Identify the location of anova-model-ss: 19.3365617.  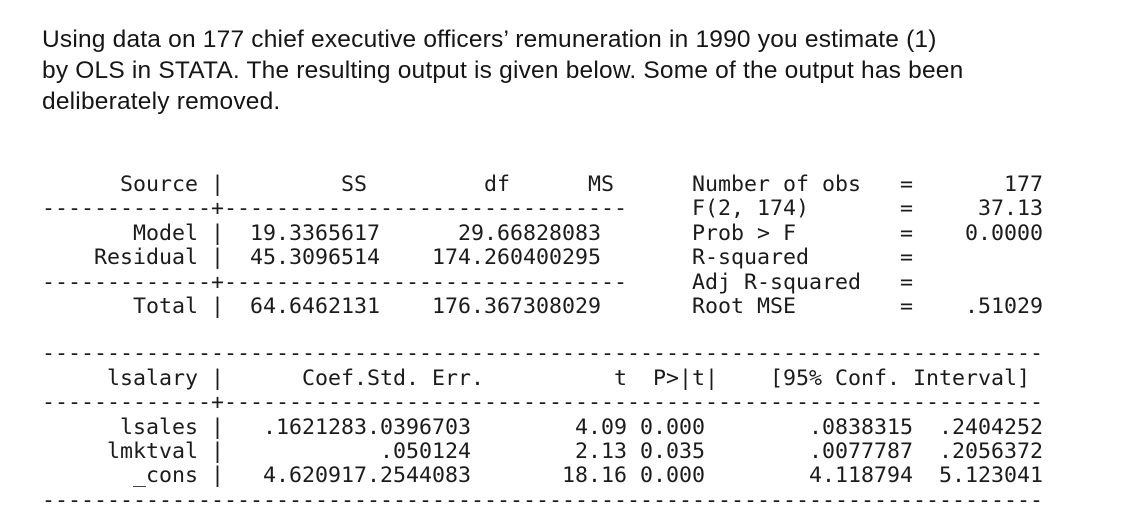
(314, 233).